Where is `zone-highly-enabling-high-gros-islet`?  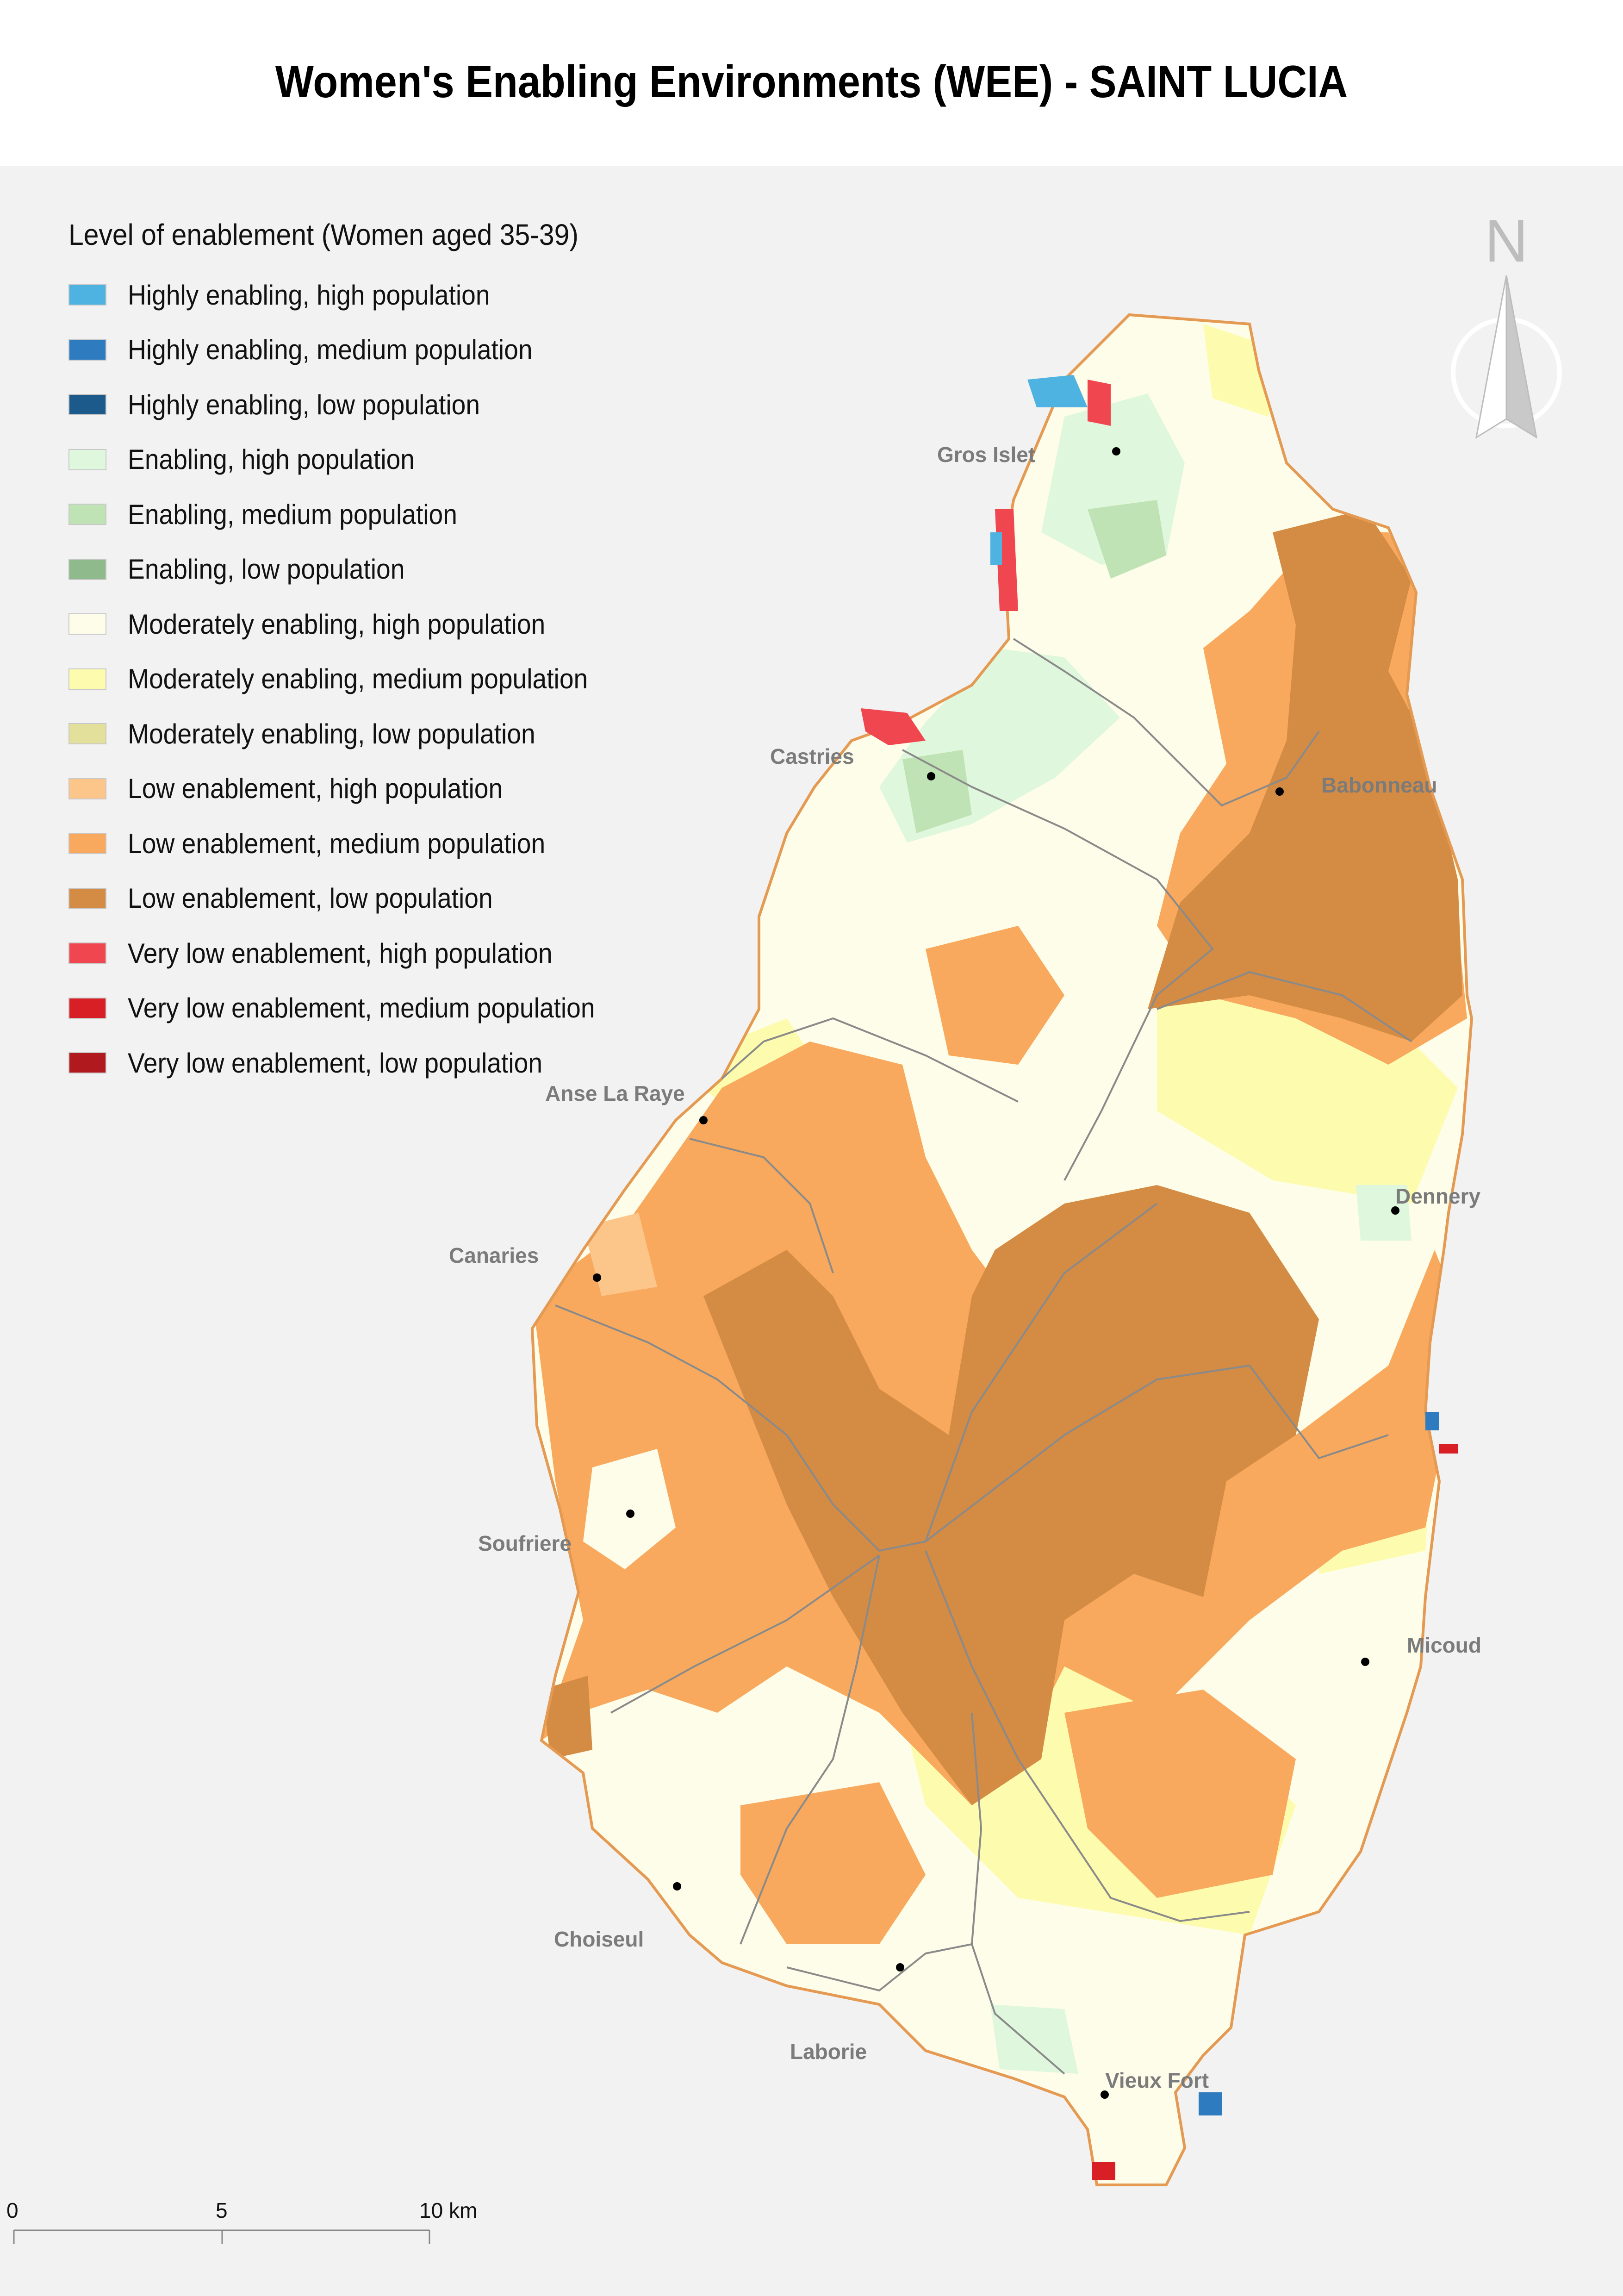
zone-highly-enabling-high-gros-islet is located at coordinates (1057, 391).